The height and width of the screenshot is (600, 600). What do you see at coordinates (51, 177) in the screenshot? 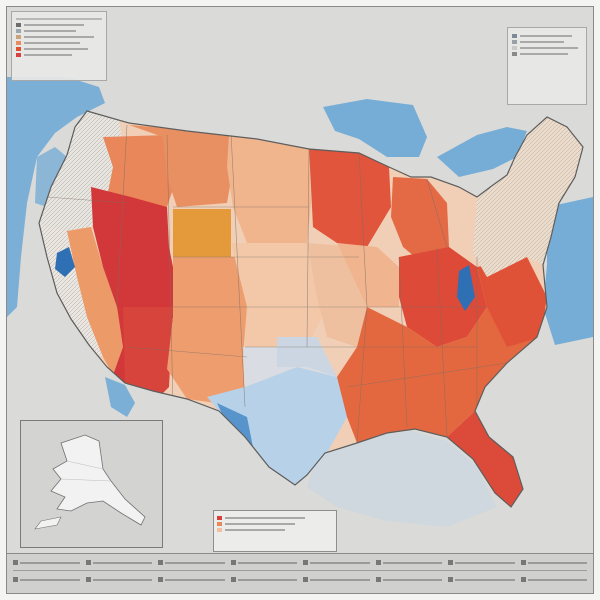
I see `pacific-coast-water` at bounding box center [51, 177].